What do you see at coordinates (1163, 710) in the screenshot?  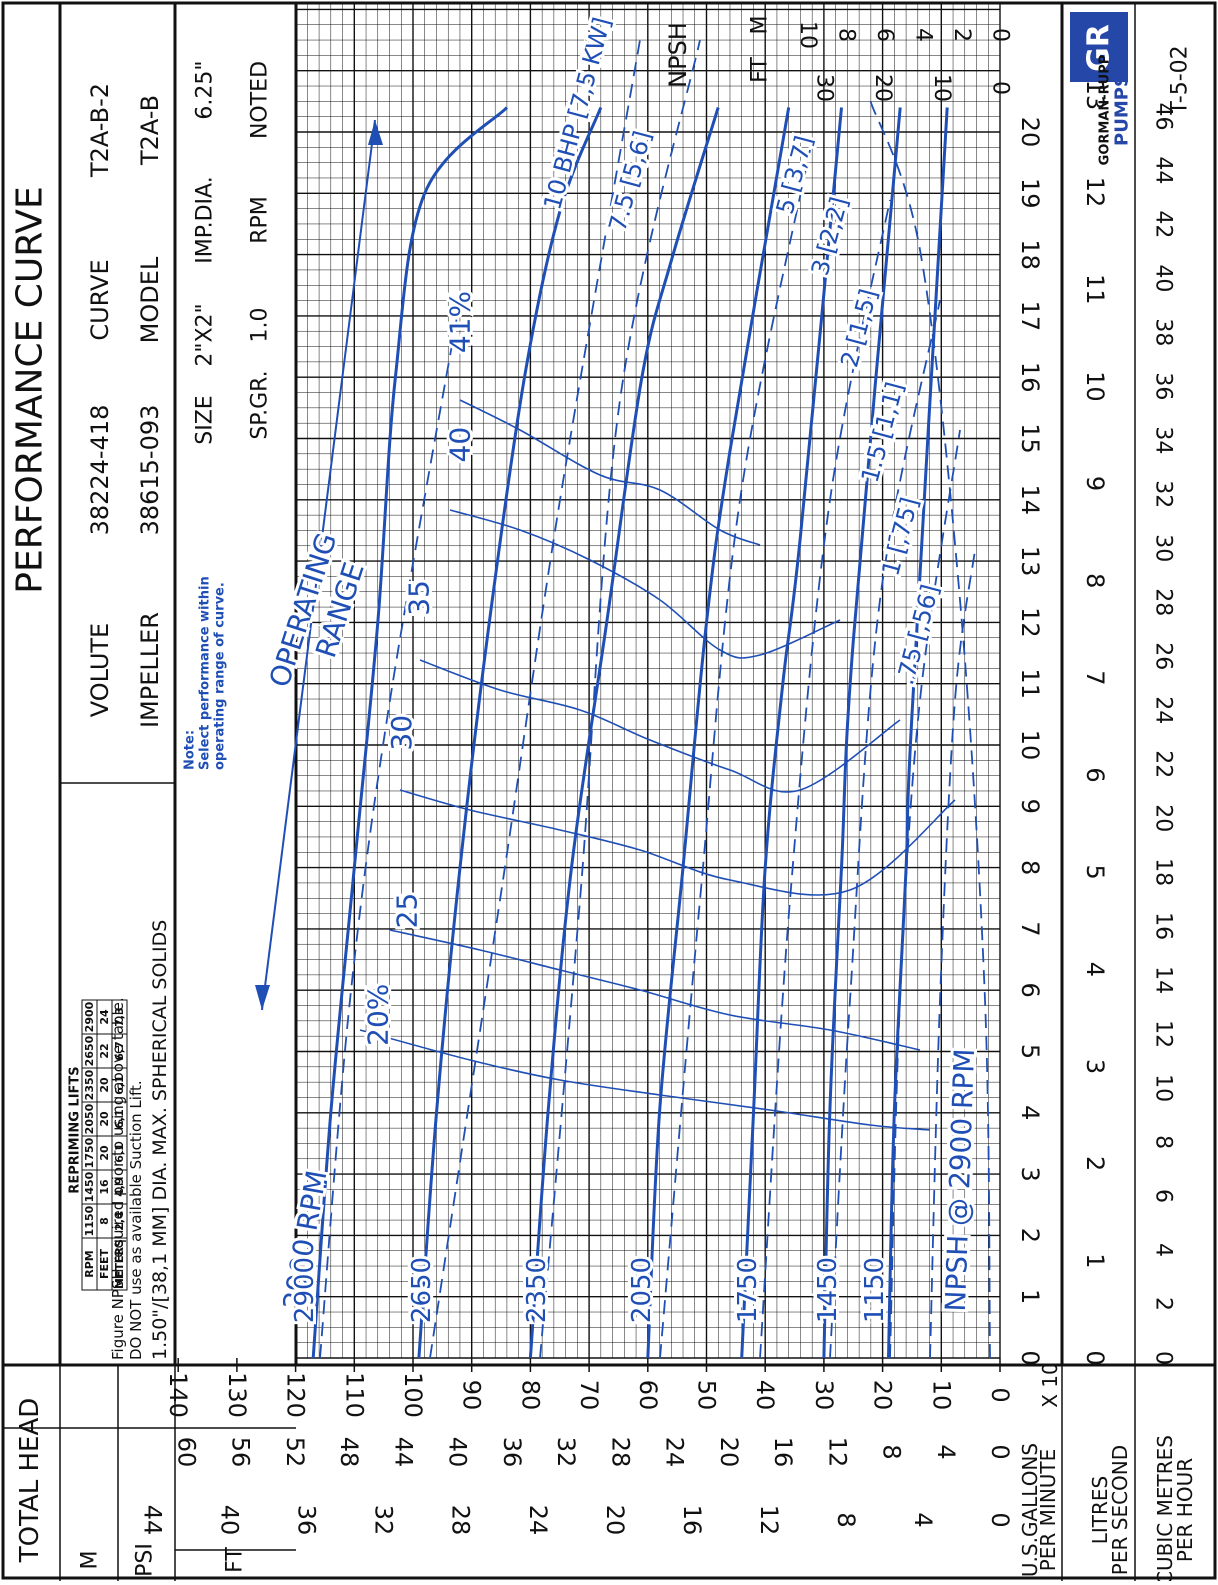 I see `cmh-tick-label: 24` at bounding box center [1163, 710].